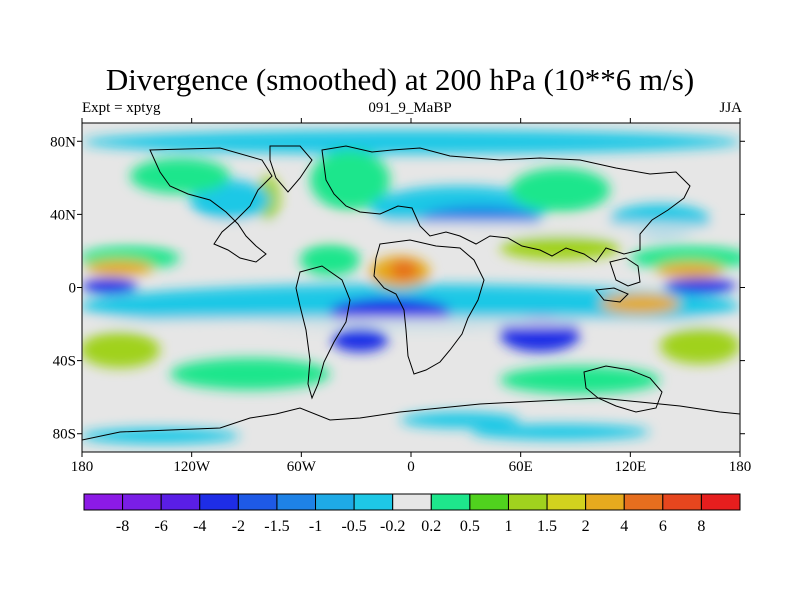 The width and height of the screenshot is (800, 600). I want to click on x-axis-tick-label: 120E, so click(630, 467).